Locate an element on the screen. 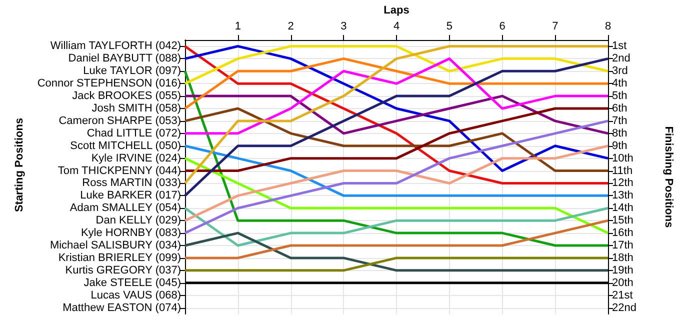  y2-tick-label: 19th is located at coordinates (623, 270).